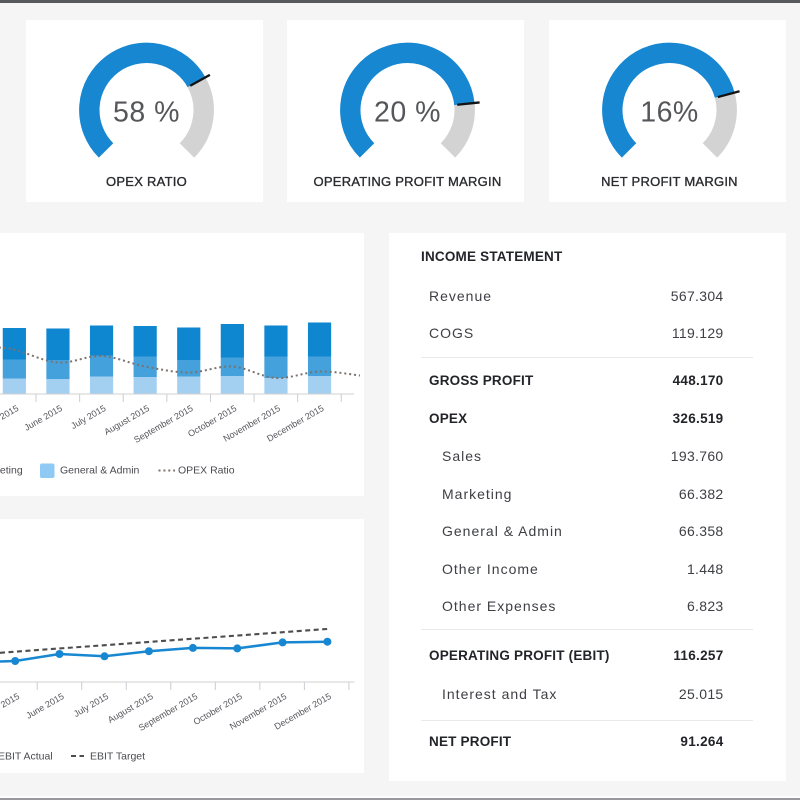 Image resolution: width=800 pixels, height=800 pixels. I want to click on svg-text: OPEX RATIO, so click(146, 181).